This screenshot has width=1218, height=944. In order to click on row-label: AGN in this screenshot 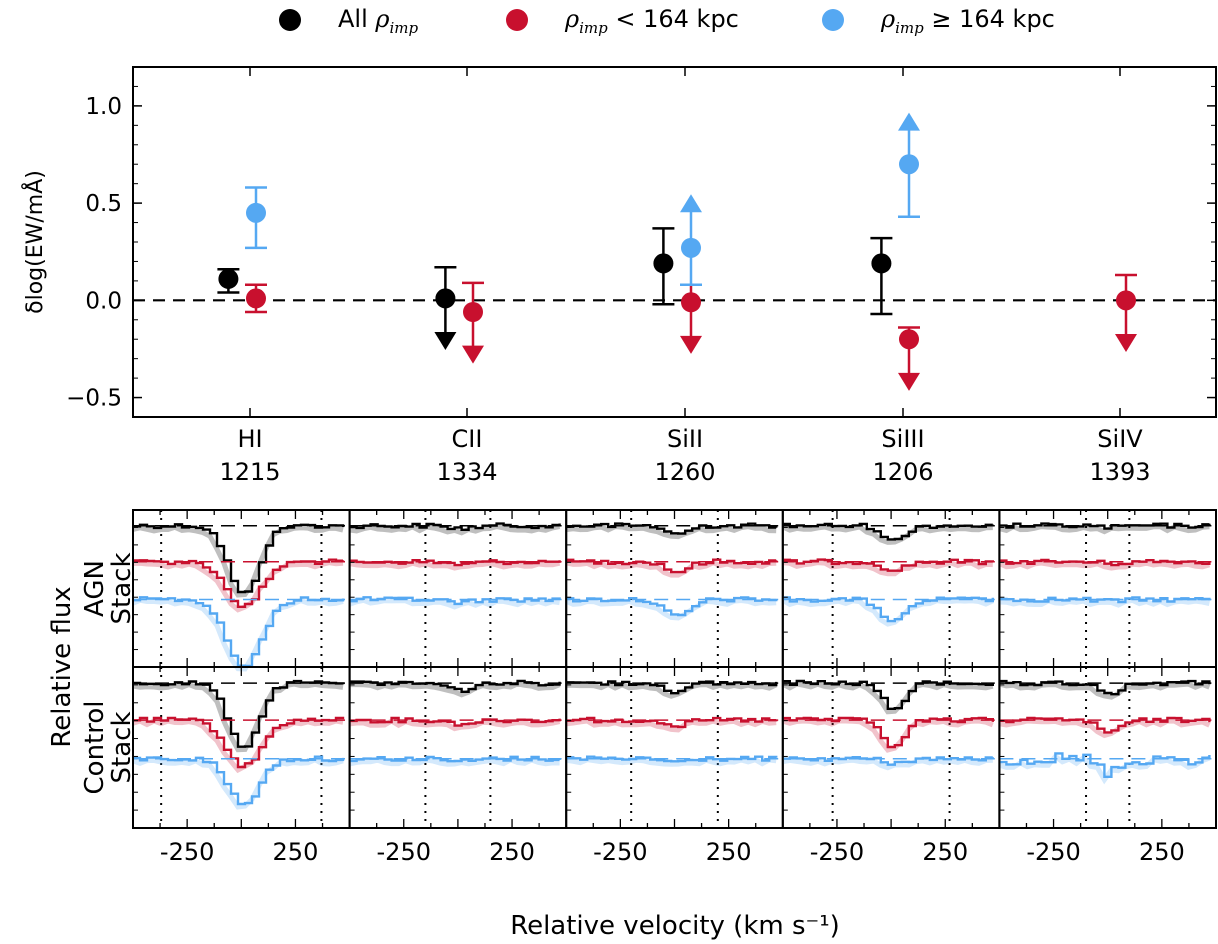, I will do `click(95, 588)`.